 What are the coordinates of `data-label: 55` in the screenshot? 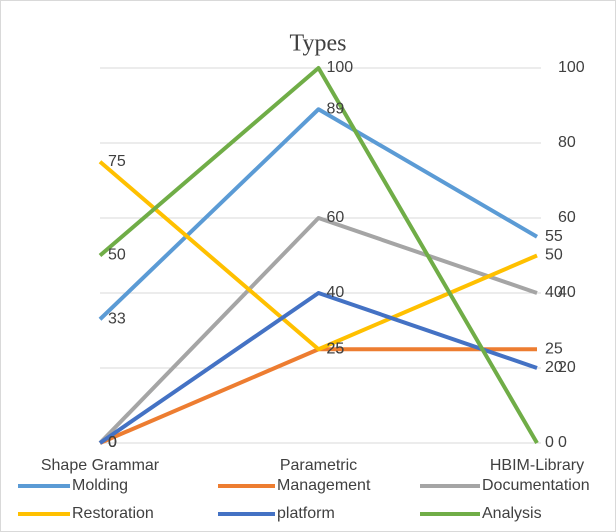 It's located at (554, 236).